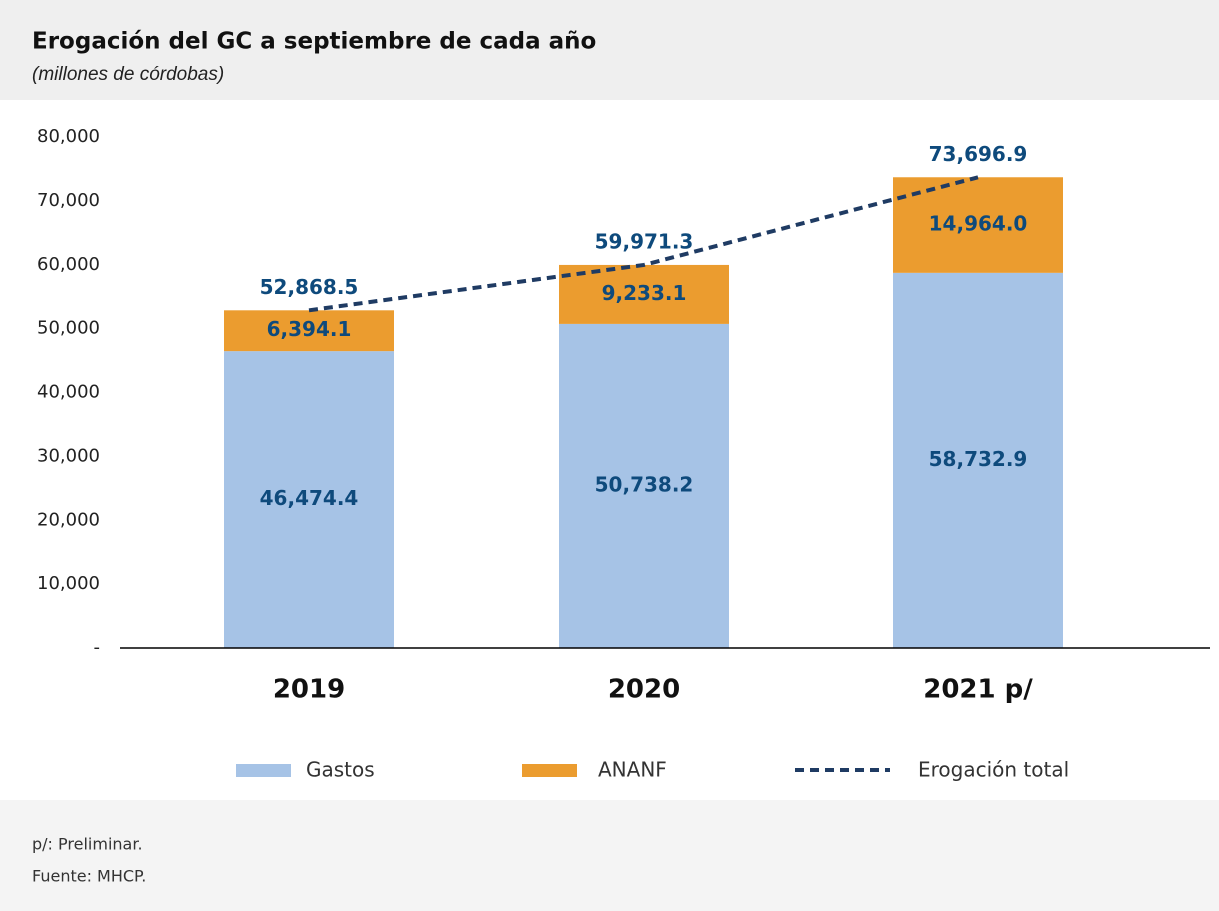  Describe the element at coordinates (89, 876) in the screenshot. I see `footnote: Fuente: MHCP.` at that location.